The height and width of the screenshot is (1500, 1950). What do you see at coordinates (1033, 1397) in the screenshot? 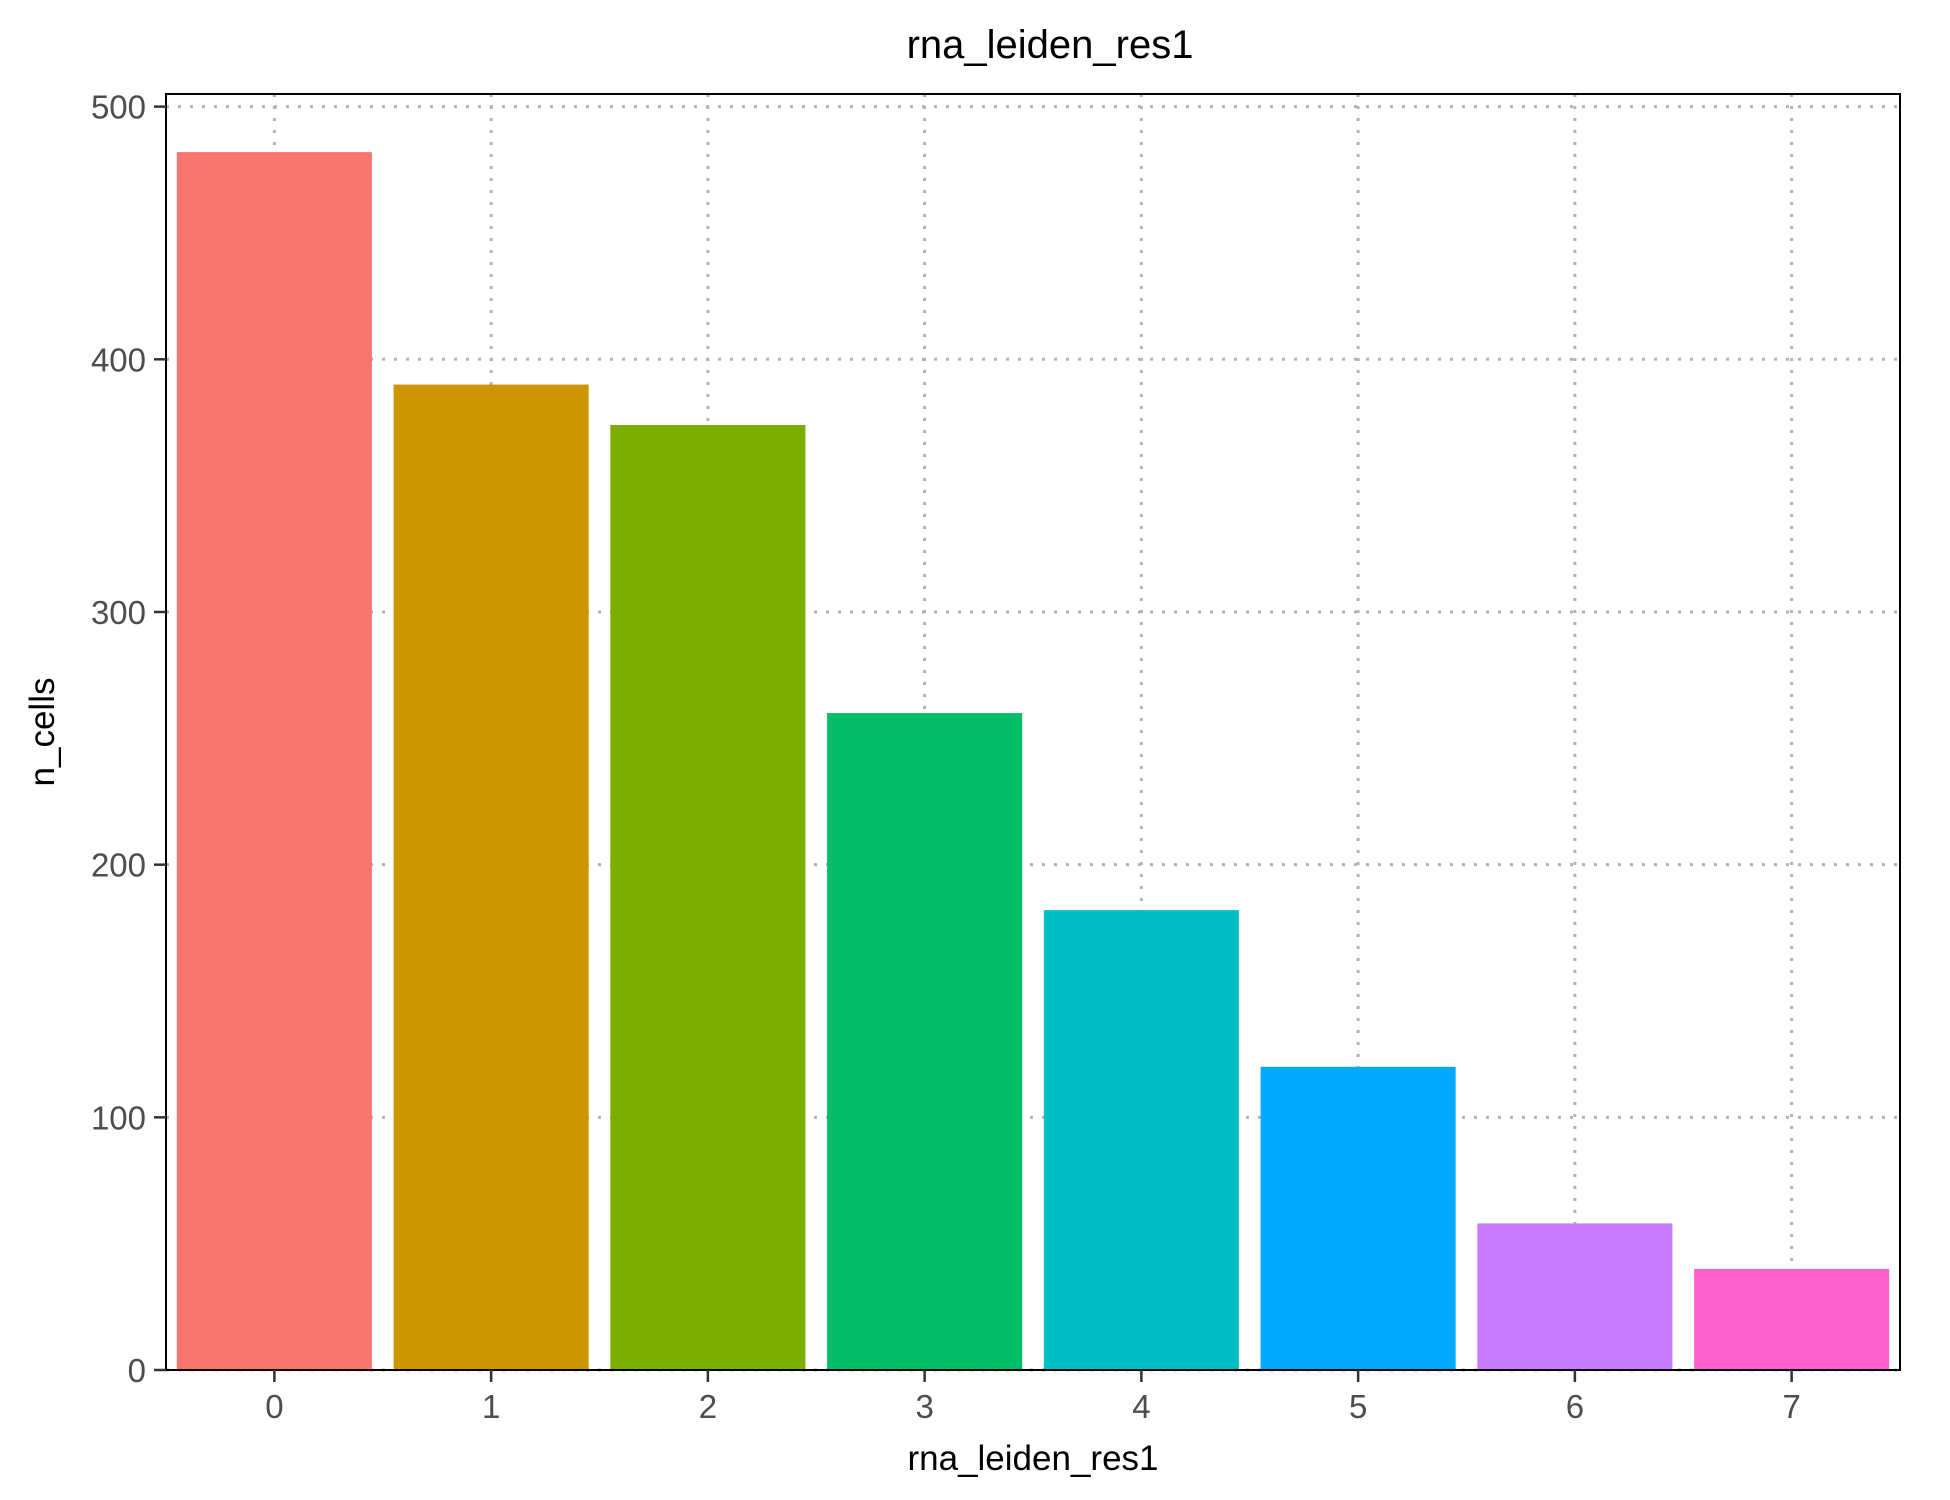
I see `x-axis: 0 1 2 3 4 5 6 7` at bounding box center [1033, 1397].